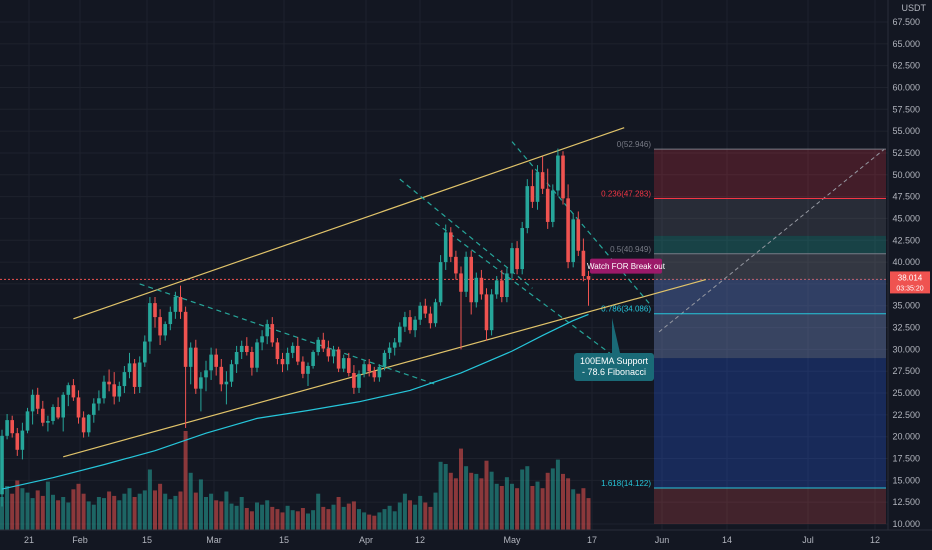 The height and width of the screenshot is (550, 932). Describe the element at coordinates (906, 175) in the screenshot. I see `price-tick-label: 50.000` at that location.